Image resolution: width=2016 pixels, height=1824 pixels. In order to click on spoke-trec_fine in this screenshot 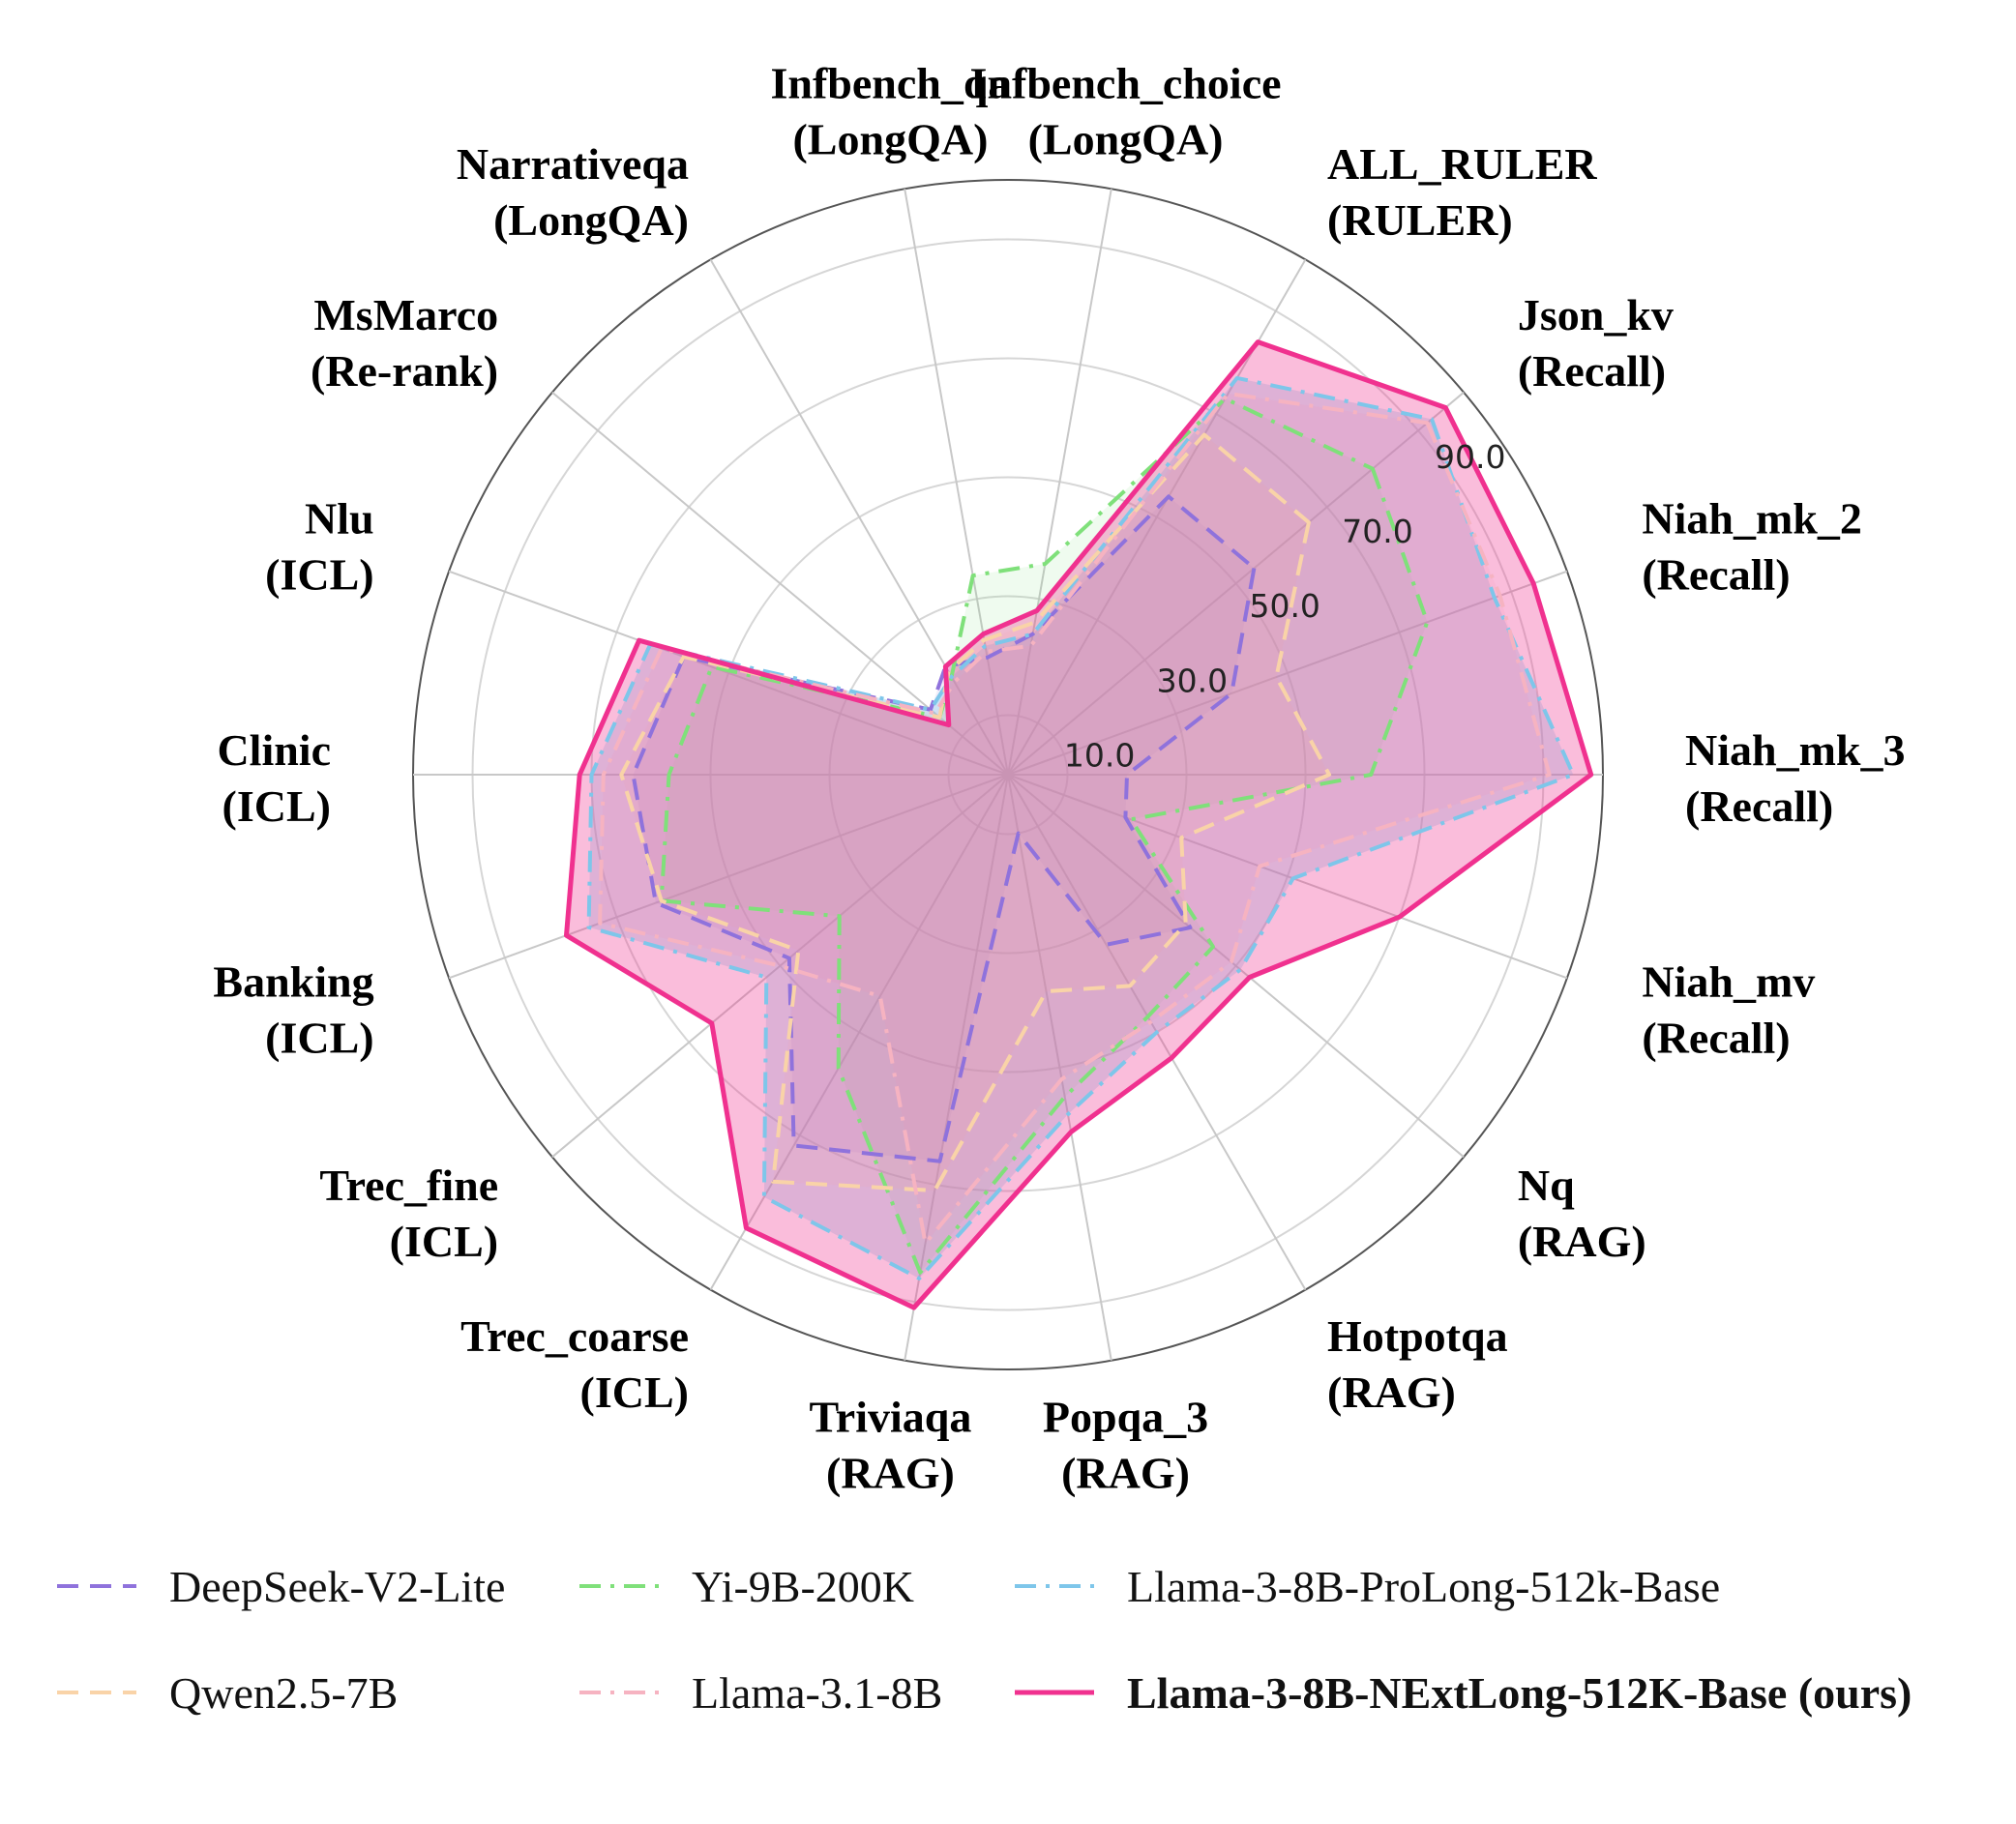, I will do `click(780, 966)`.